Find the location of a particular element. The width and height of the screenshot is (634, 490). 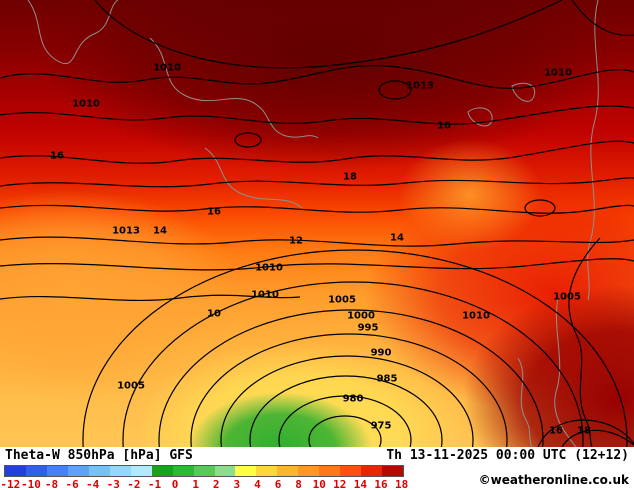

colorbar-tick: 12 is located at coordinates (340, 484).